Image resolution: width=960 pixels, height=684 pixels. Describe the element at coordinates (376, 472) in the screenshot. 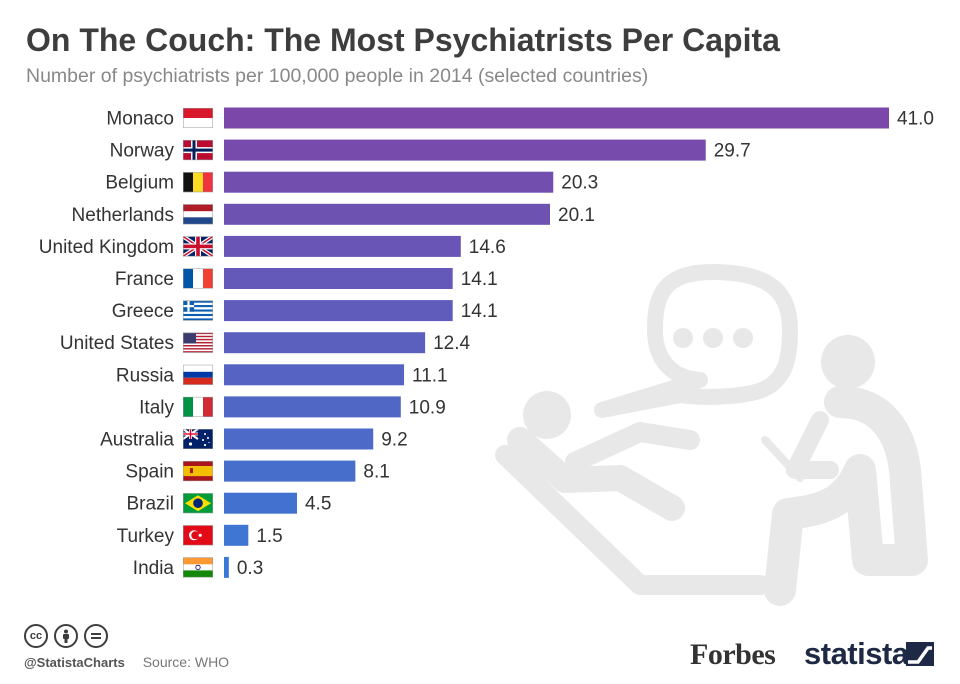

I see `value-label: 8.1` at that location.